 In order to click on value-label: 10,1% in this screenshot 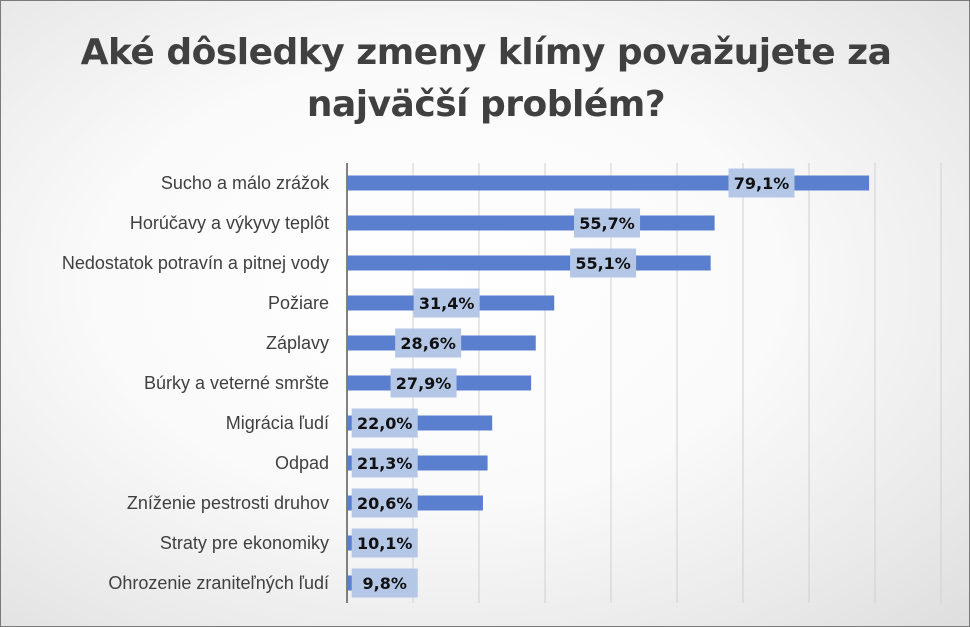, I will do `click(385, 543)`.